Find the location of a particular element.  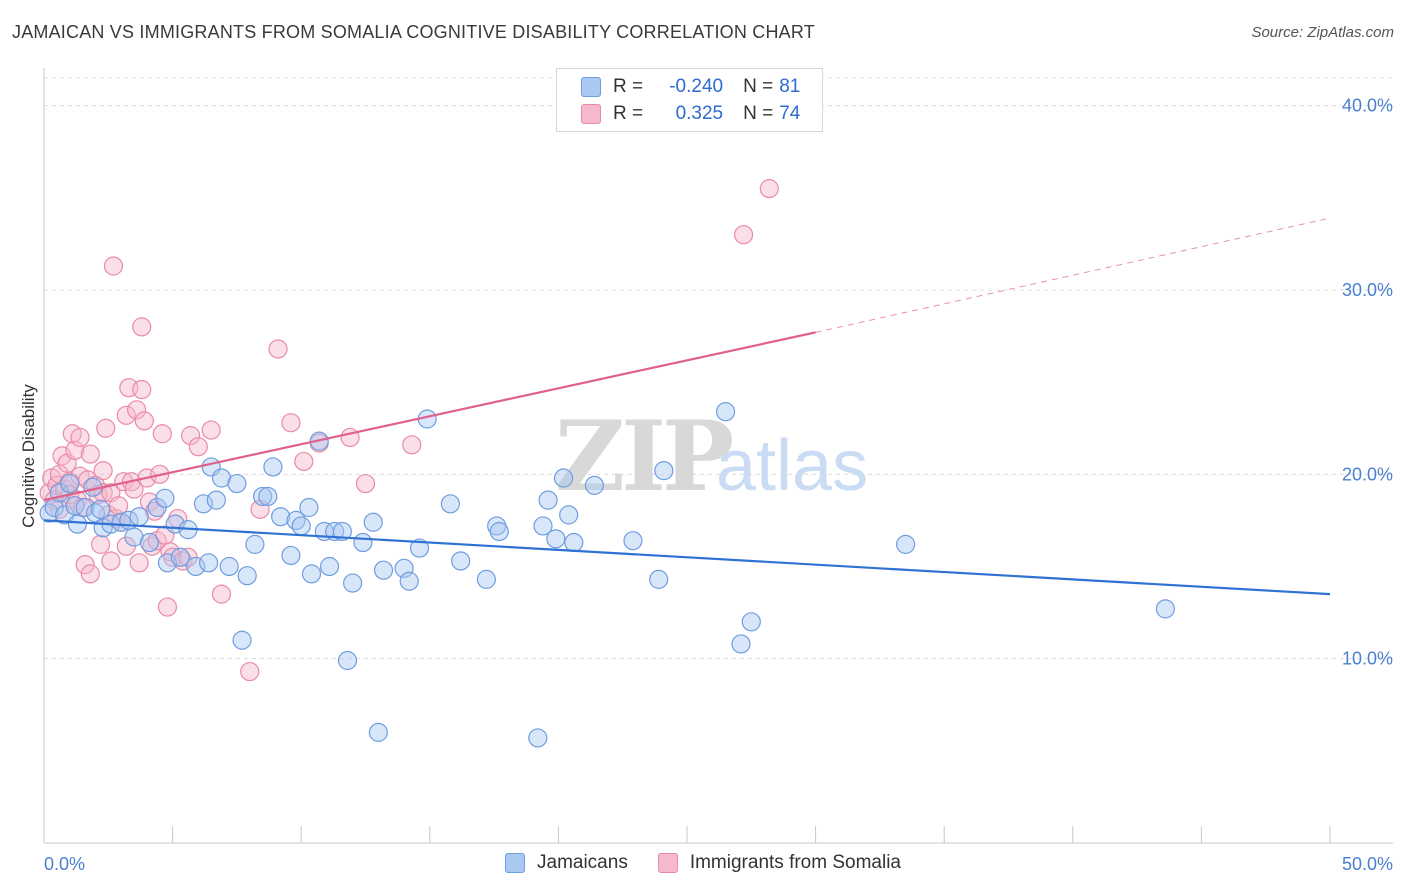

legend-item-jamaicans: Jamaicans is located at coordinates (566, 863).